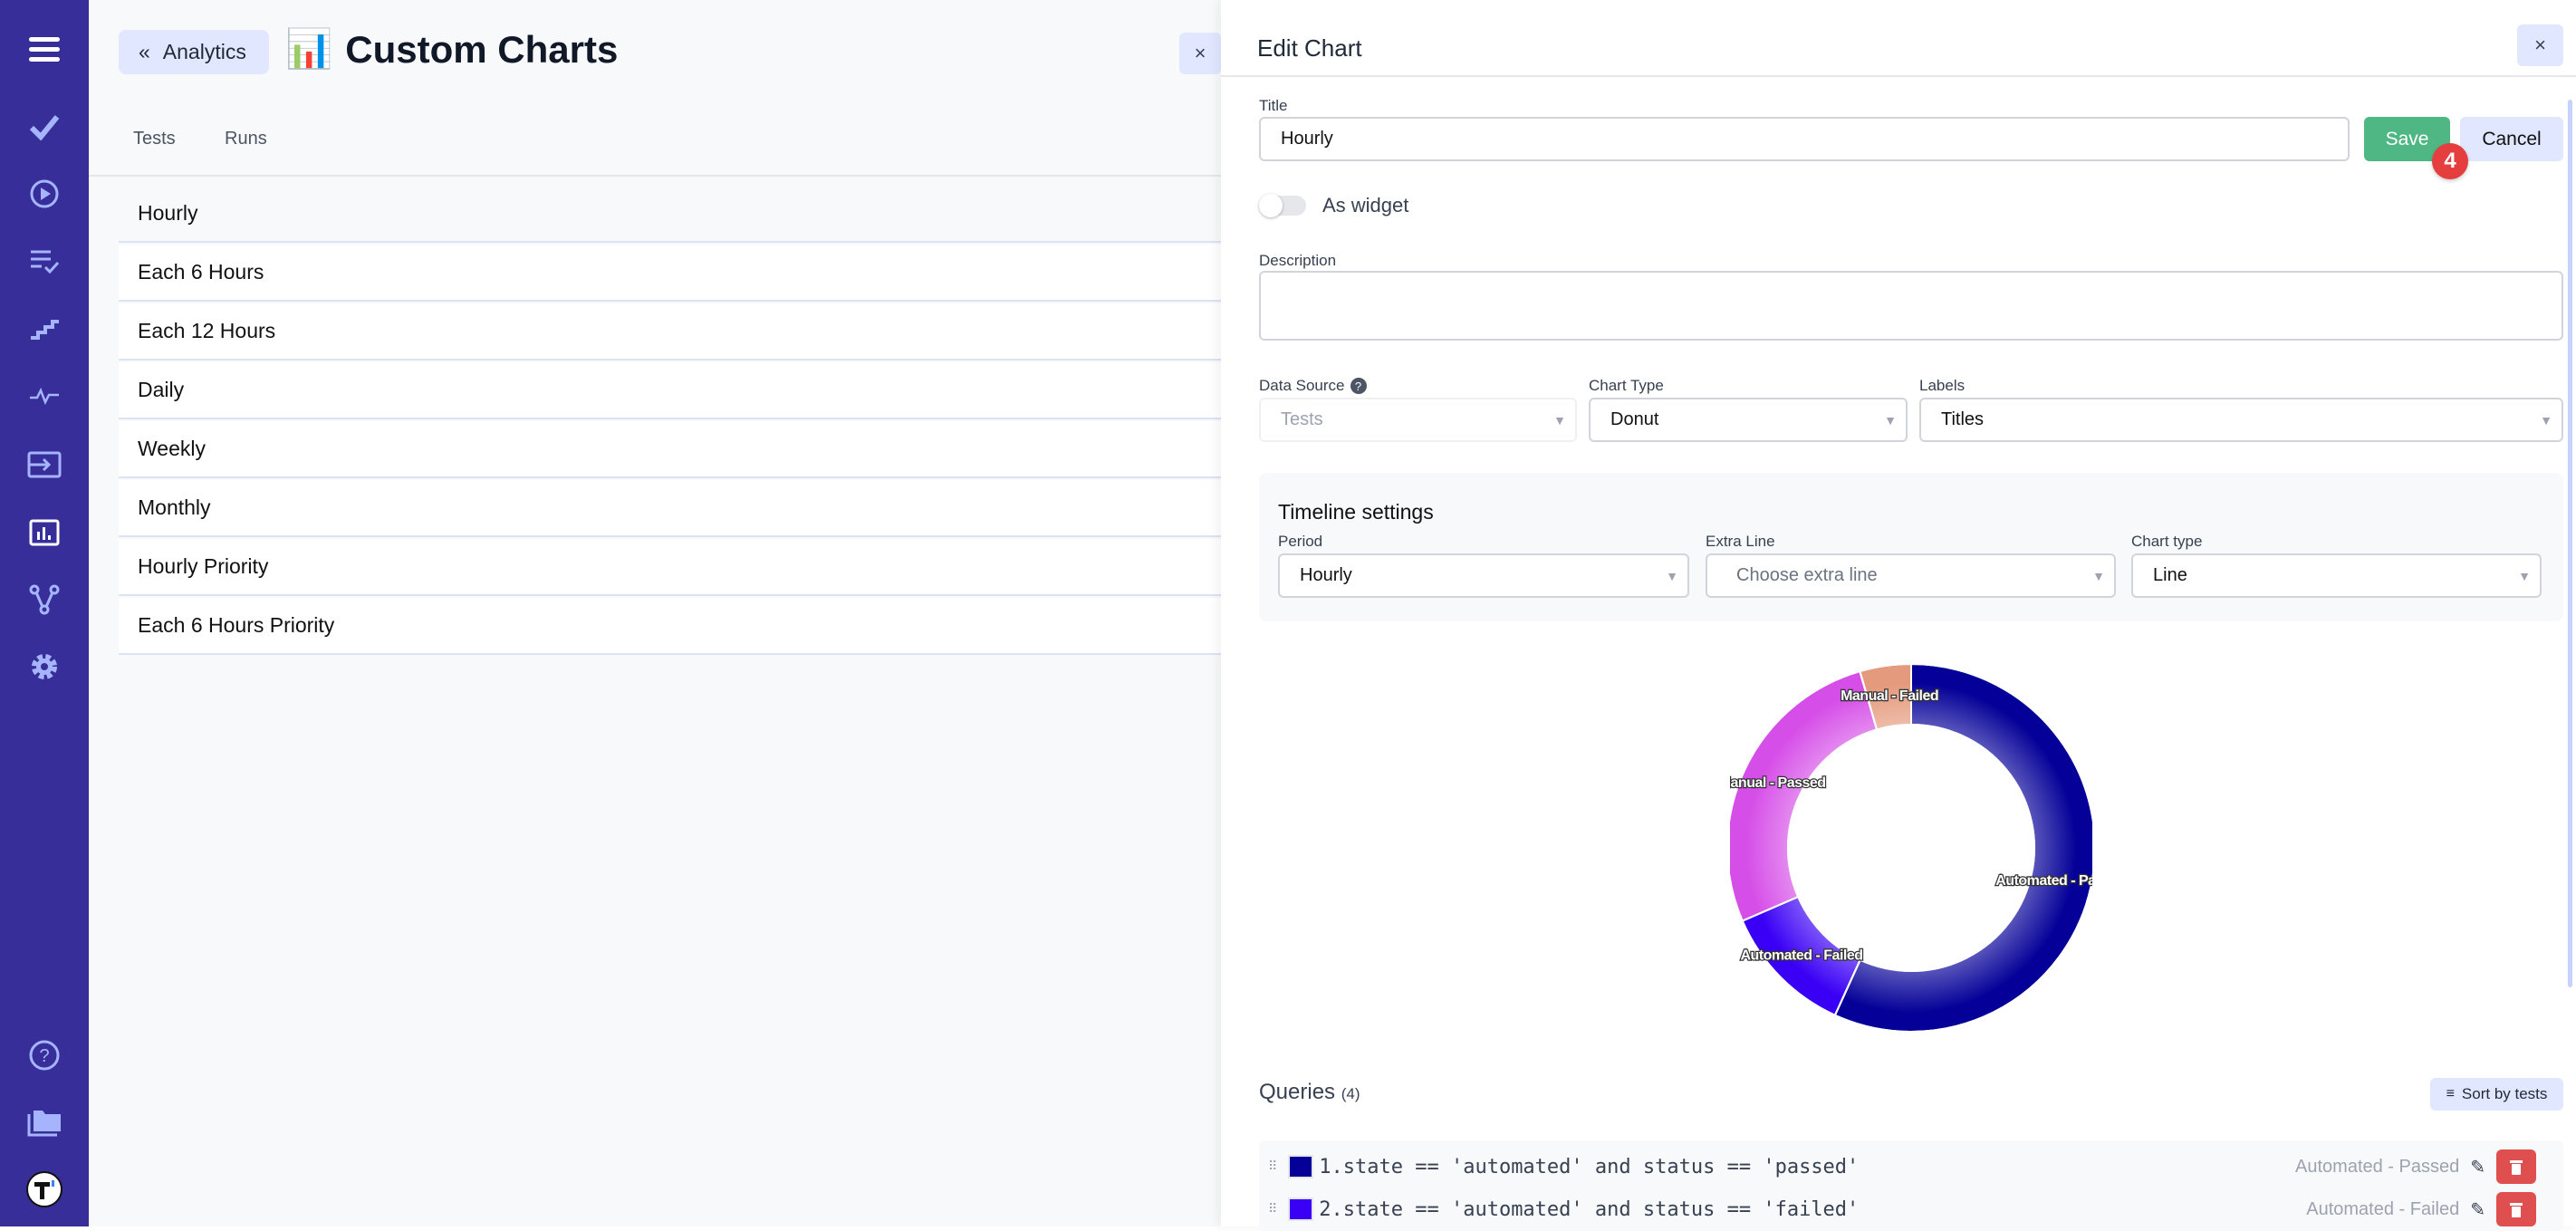  What do you see at coordinates (1302, 419) in the screenshot?
I see `data-source-value: Tests` at bounding box center [1302, 419].